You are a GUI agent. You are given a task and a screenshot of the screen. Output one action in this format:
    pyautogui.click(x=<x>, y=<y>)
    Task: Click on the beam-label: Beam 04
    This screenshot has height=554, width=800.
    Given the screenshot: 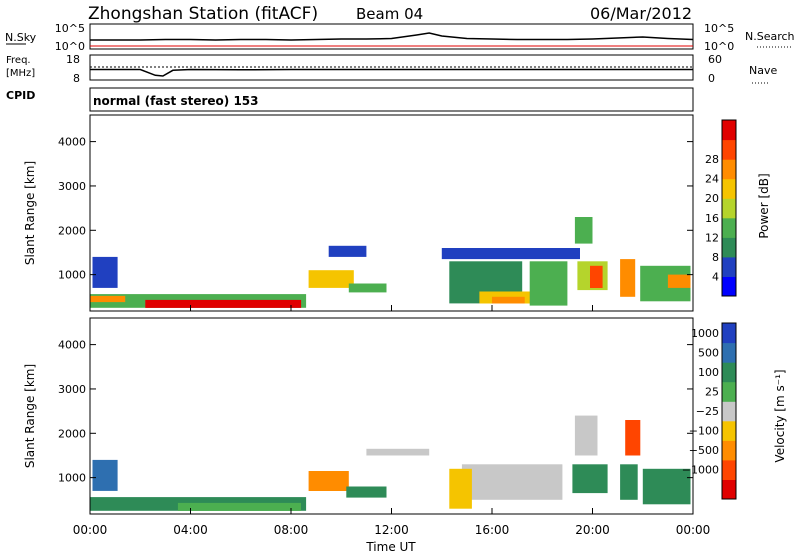 What is the action you would take?
    pyautogui.click(x=389, y=14)
    